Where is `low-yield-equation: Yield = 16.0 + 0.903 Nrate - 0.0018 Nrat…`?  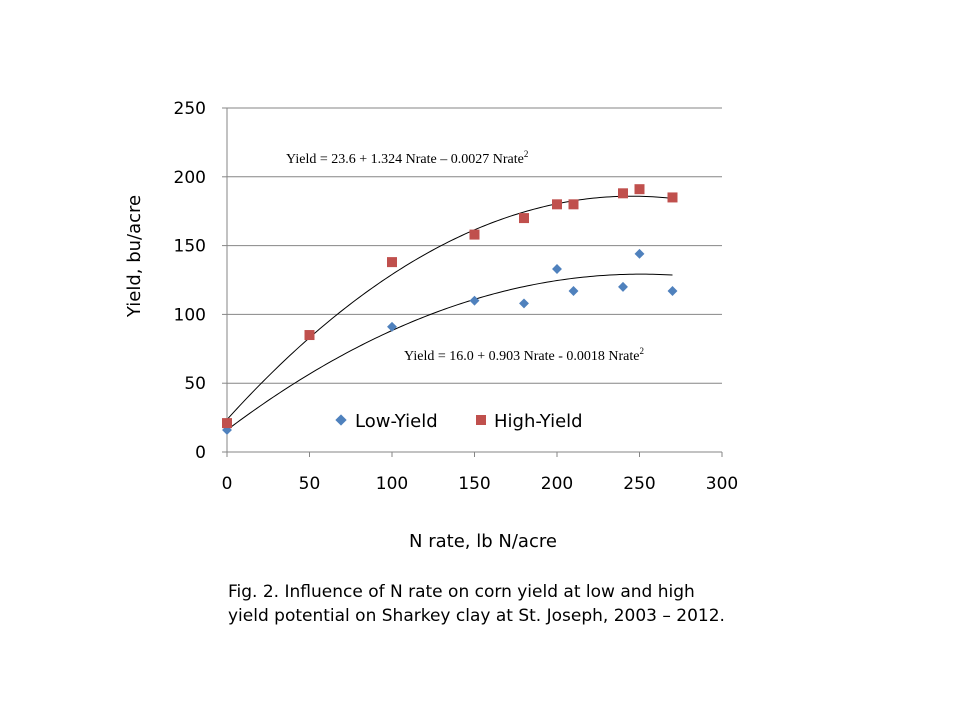
low-yield-equation: Yield = 16.0 + 0.903 Nrate - 0.0018 Nrat… is located at coordinates (524, 355).